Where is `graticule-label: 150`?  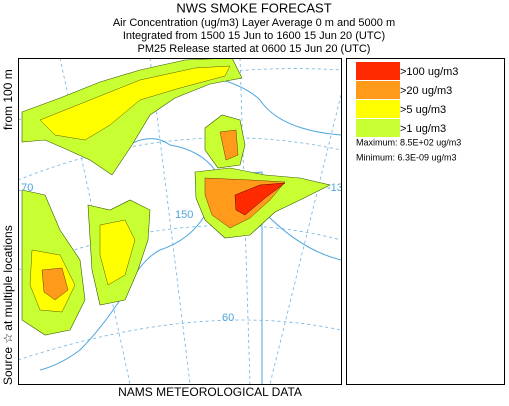
graticule-label: 150 is located at coordinates (184, 215).